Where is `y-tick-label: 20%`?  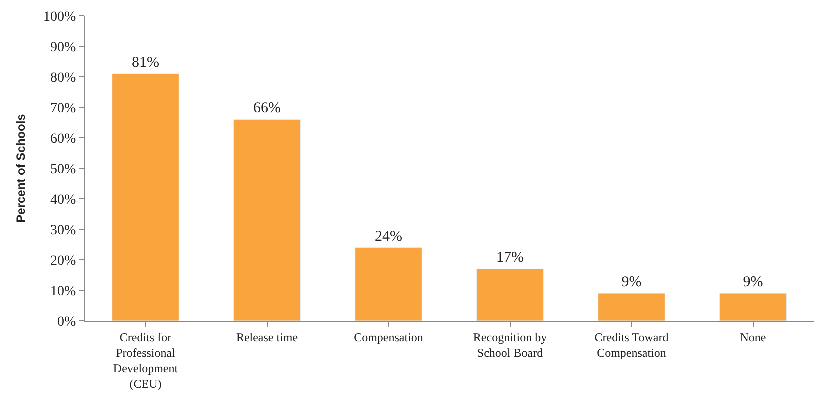 y-tick-label: 20% is located at coordinates (63, 261).